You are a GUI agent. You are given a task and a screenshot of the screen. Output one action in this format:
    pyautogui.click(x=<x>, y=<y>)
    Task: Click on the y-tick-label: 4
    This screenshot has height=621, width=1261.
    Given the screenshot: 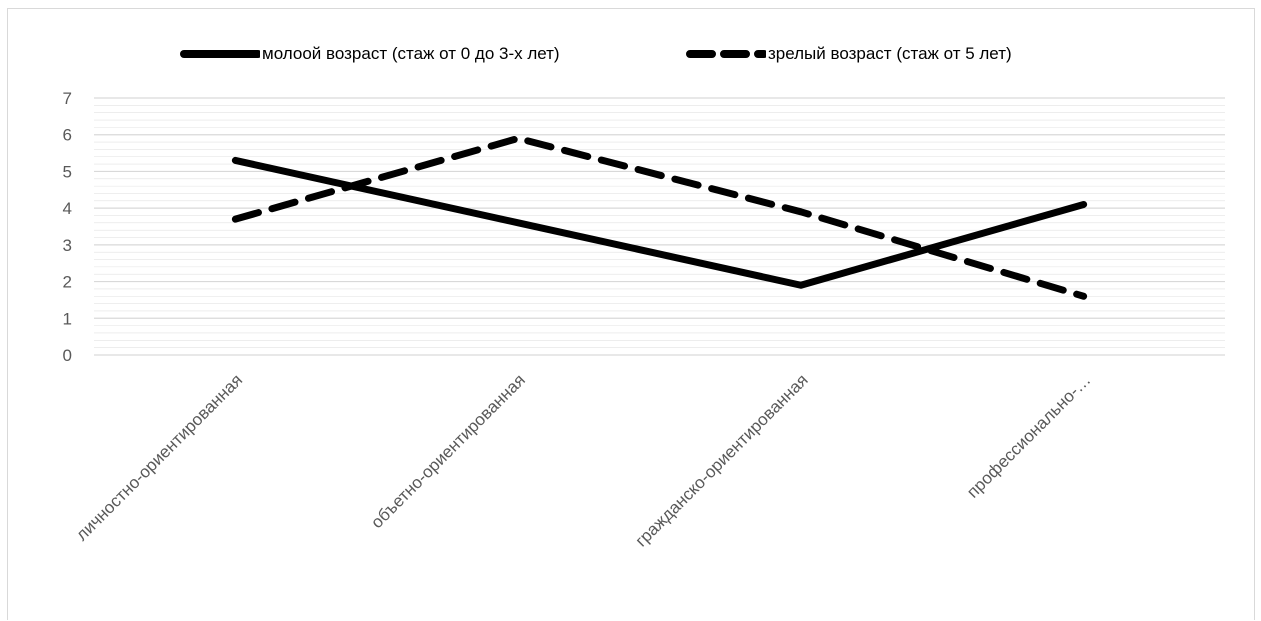 What is the action you would take?
    pyautogui.click(x=67, y=208)
    